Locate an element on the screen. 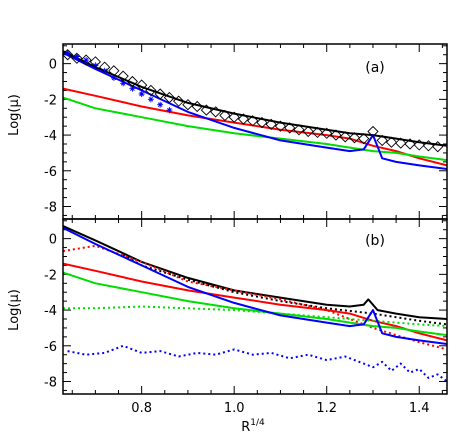  x-tick-label-0: 0.8 is located at coordinates (141, 408).